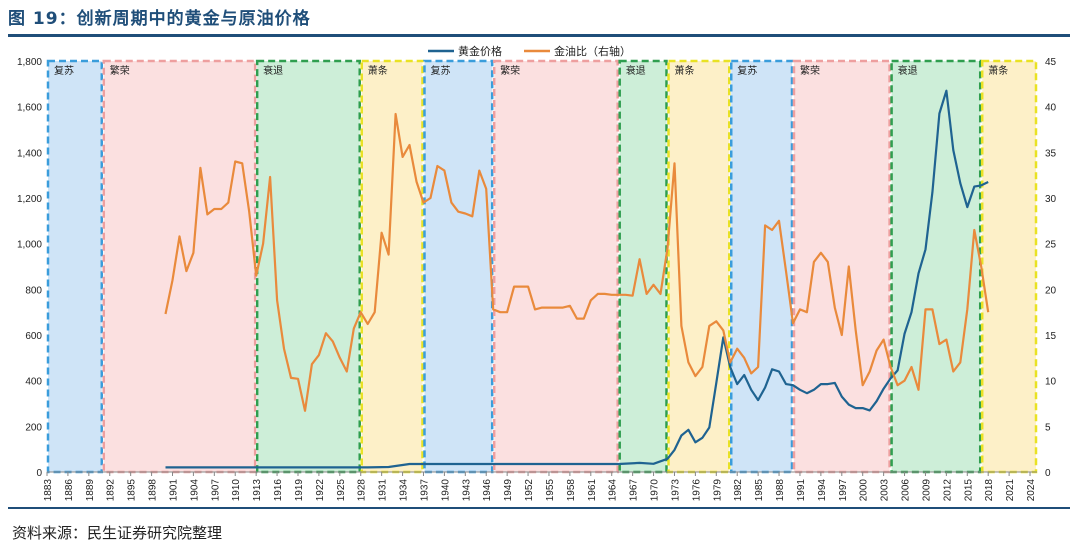 The width and height of the screenshot is (1080, 559). What do you see at coordinates (132, 490) in the screenshot?
I see `x-tick-label: 1895` at bounding box center [132, 490].